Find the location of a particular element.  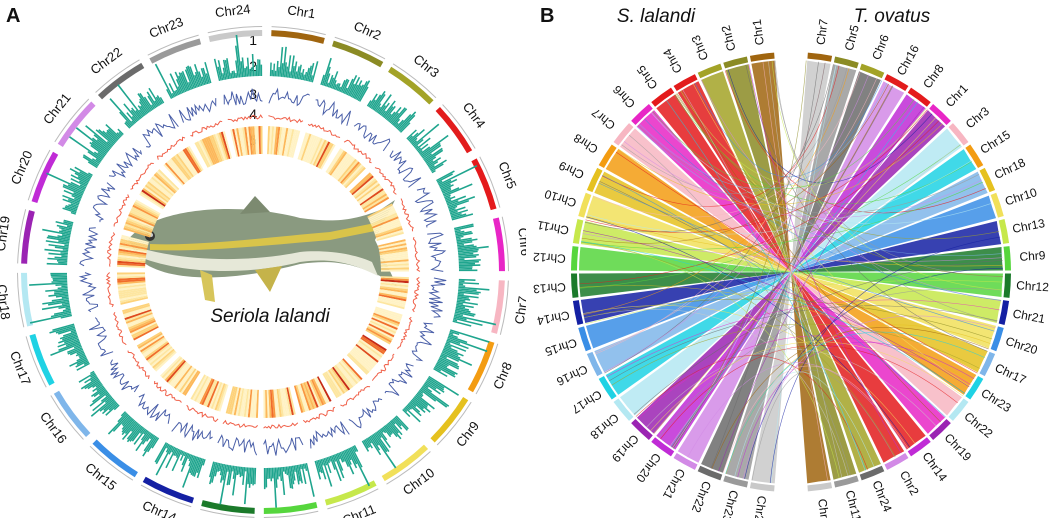

right-chromosome-label: Chr3 is located at coordinates (977, 118).